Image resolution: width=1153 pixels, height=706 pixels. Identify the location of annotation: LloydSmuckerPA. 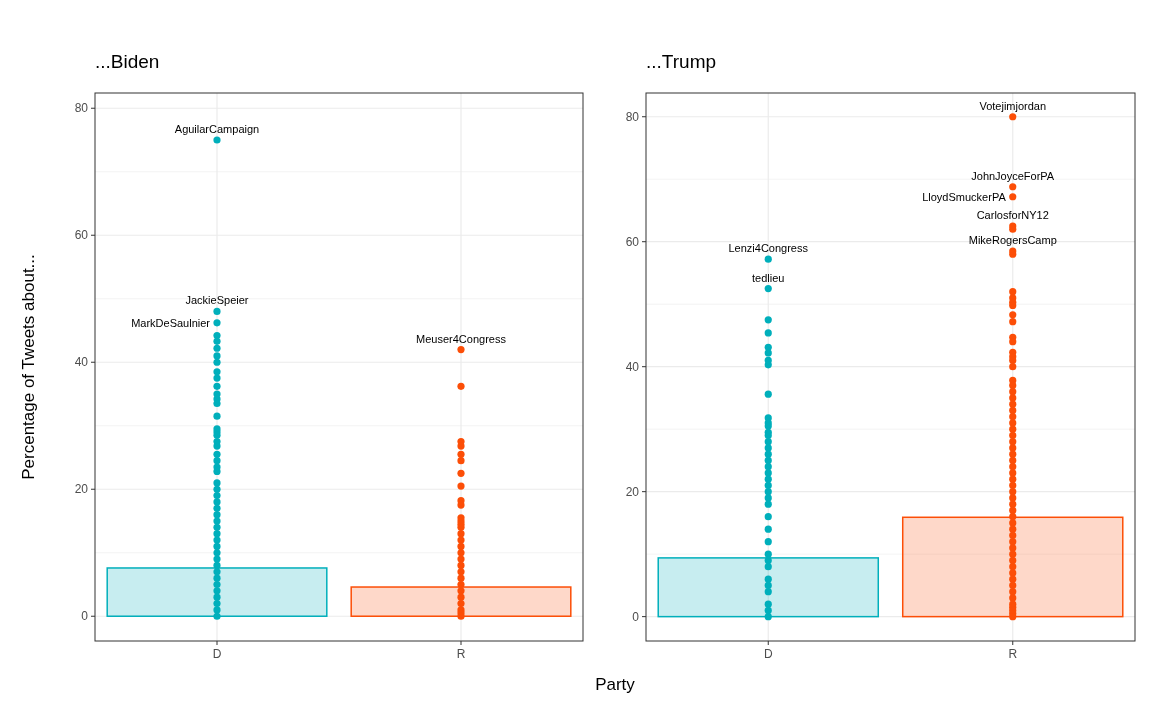
(964, 196).